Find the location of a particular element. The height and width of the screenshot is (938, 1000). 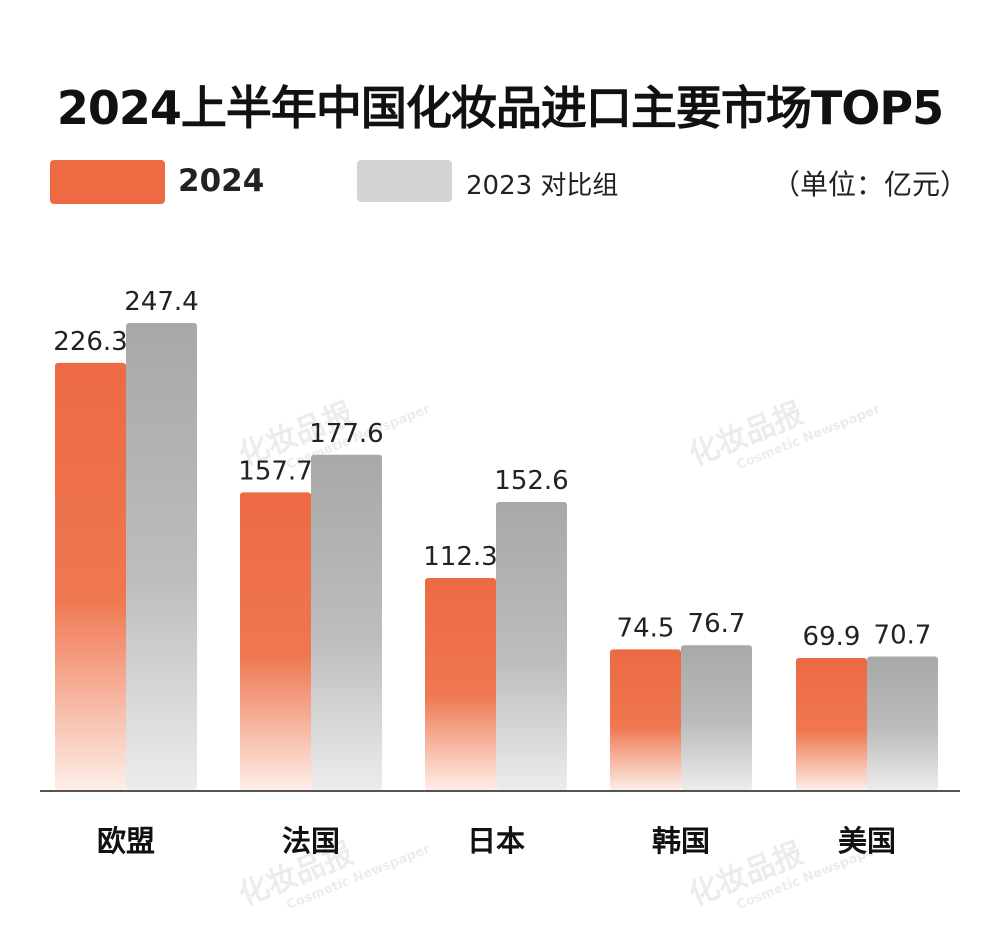

category-label-欧盟: 欧盟 is located at coordinates (126, 841).